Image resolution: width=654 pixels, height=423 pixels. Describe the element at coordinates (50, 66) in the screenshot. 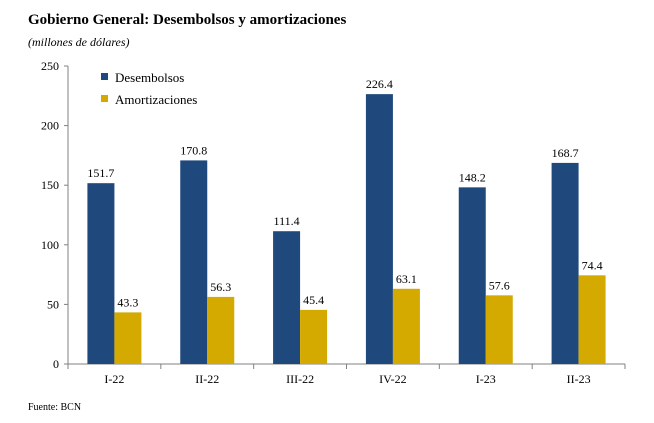

I see `y-tick-label: 250` at that location.